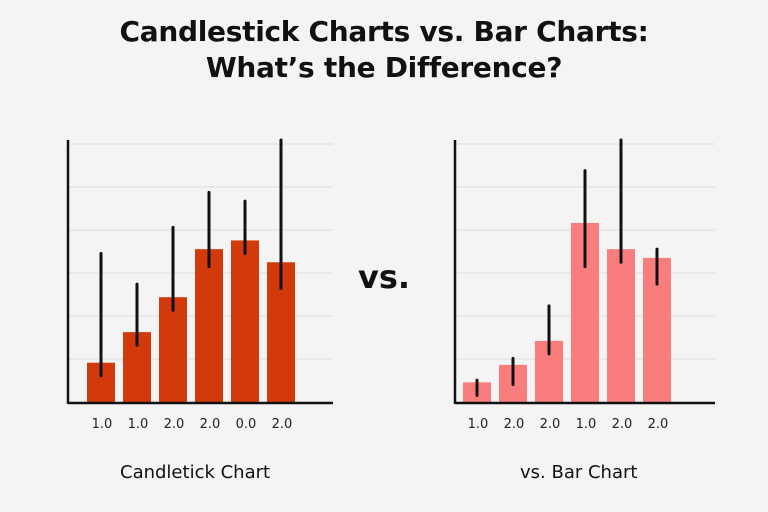 Image resolution: width=768 pixels, height=512 pixels. What do you see at coordinates (195, 472) in the screenshot?
I see `left-chart-caption: Candletick Chart` at bounding box center [195, 472].